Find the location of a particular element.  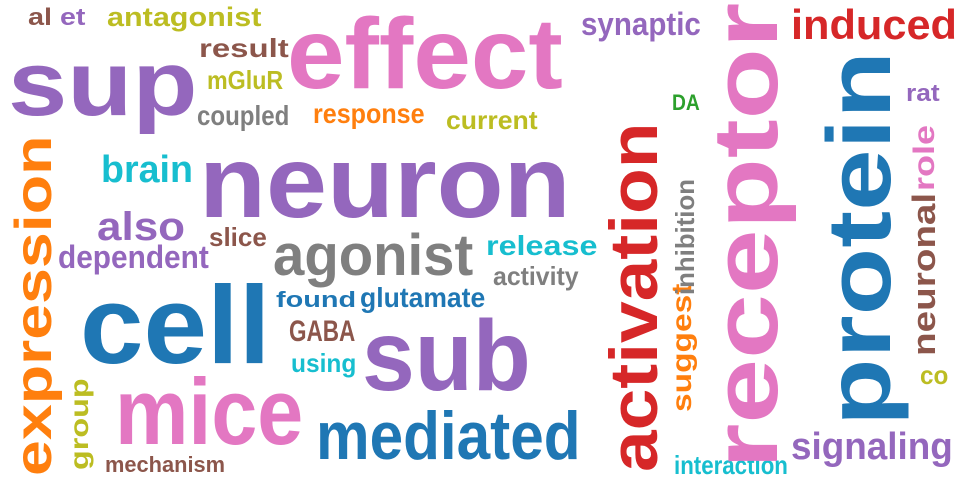

word-brain: brain is located at coordinates (147, 170).